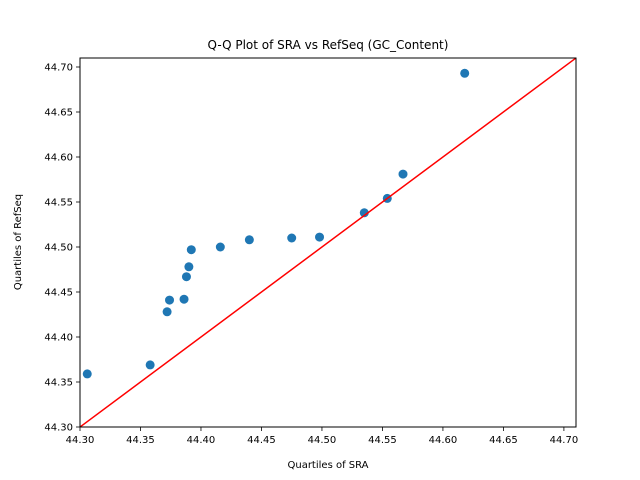 This screenshot has width=640, height=480. I want to click on x-axis-label: Quartiles of SRA, so click(327, 465).